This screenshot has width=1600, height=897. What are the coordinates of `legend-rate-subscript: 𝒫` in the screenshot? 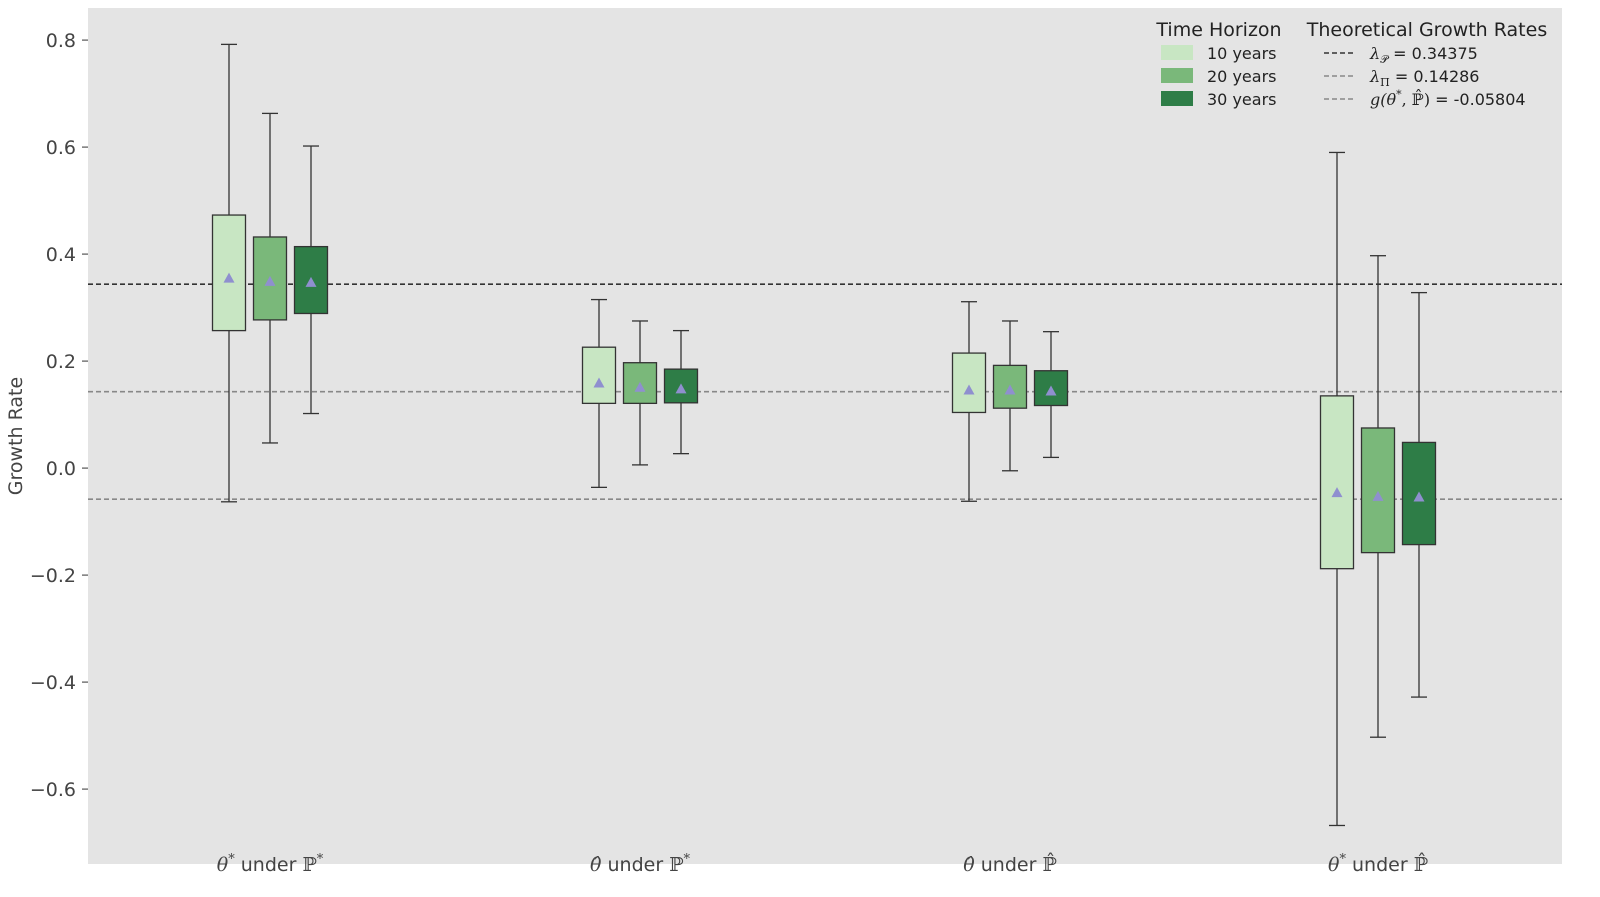 It's located at (1385, 59).